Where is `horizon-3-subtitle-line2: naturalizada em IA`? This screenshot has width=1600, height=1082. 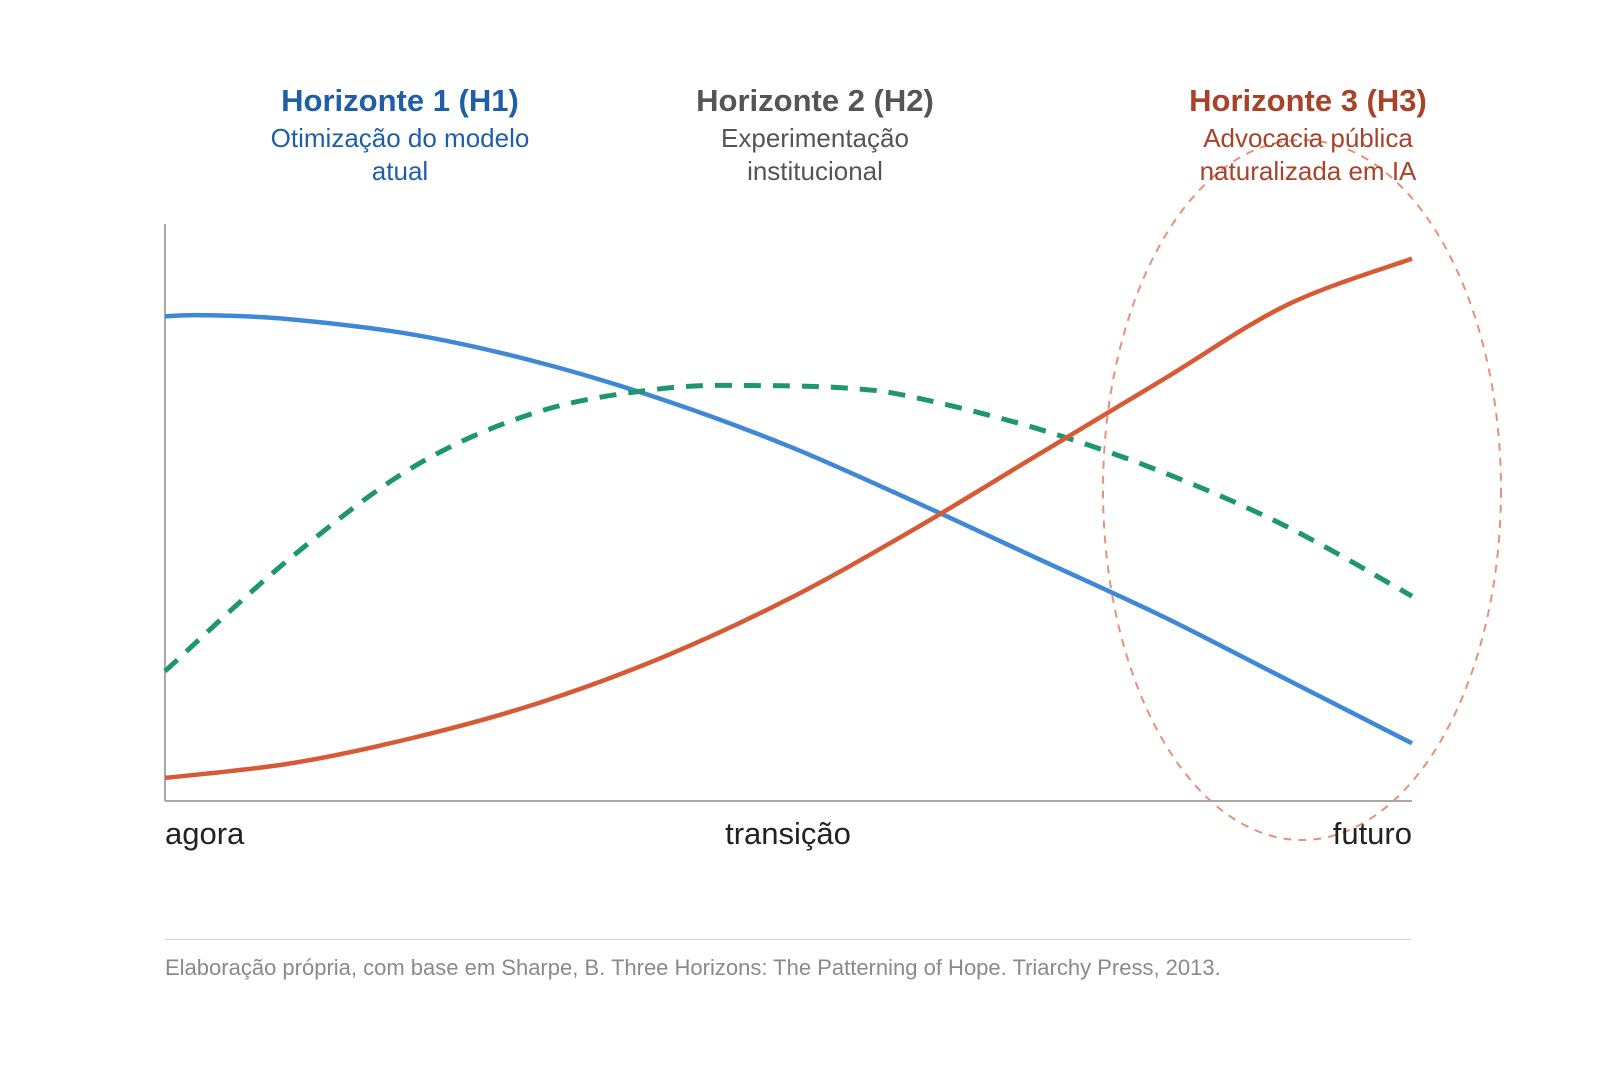 horizon-3-subtitle-line2: naturalizada em IA is located at coordinates (1308, 171).